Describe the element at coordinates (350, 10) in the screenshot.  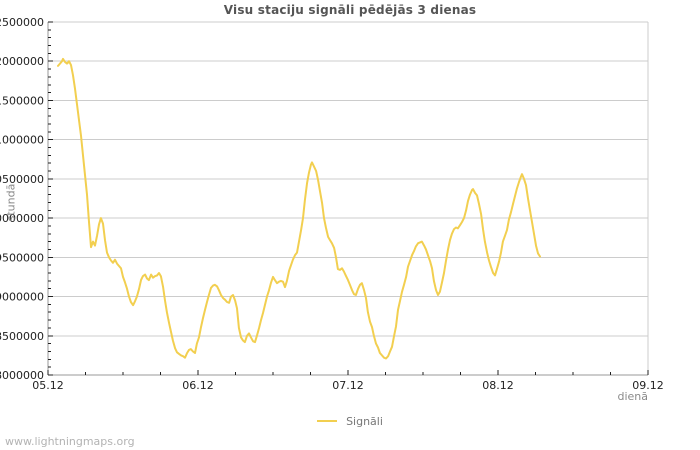
I see `chart-title: Visu staciju signāli pēdējās 3 dienas` at that location.